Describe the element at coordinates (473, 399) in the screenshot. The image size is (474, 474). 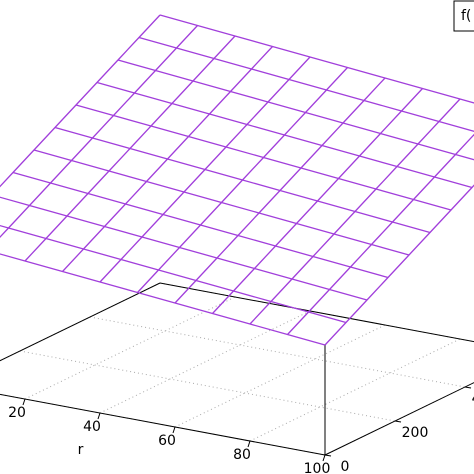
I see `y-tick-label: 400` at that location.